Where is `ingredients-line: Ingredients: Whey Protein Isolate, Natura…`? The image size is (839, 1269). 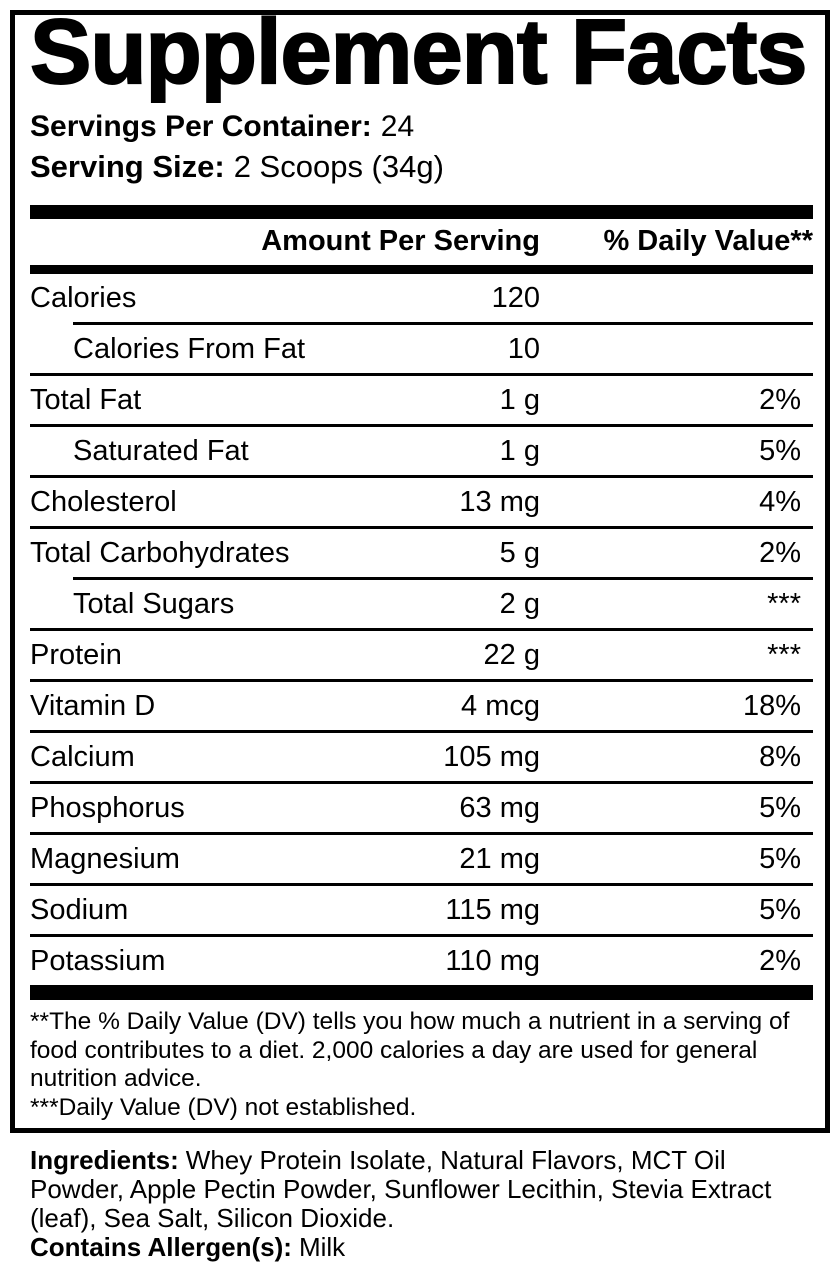 ingredients-line: Ingredients: Whey Protein Isolate, Natura… is located at coordinates (422, 1189).